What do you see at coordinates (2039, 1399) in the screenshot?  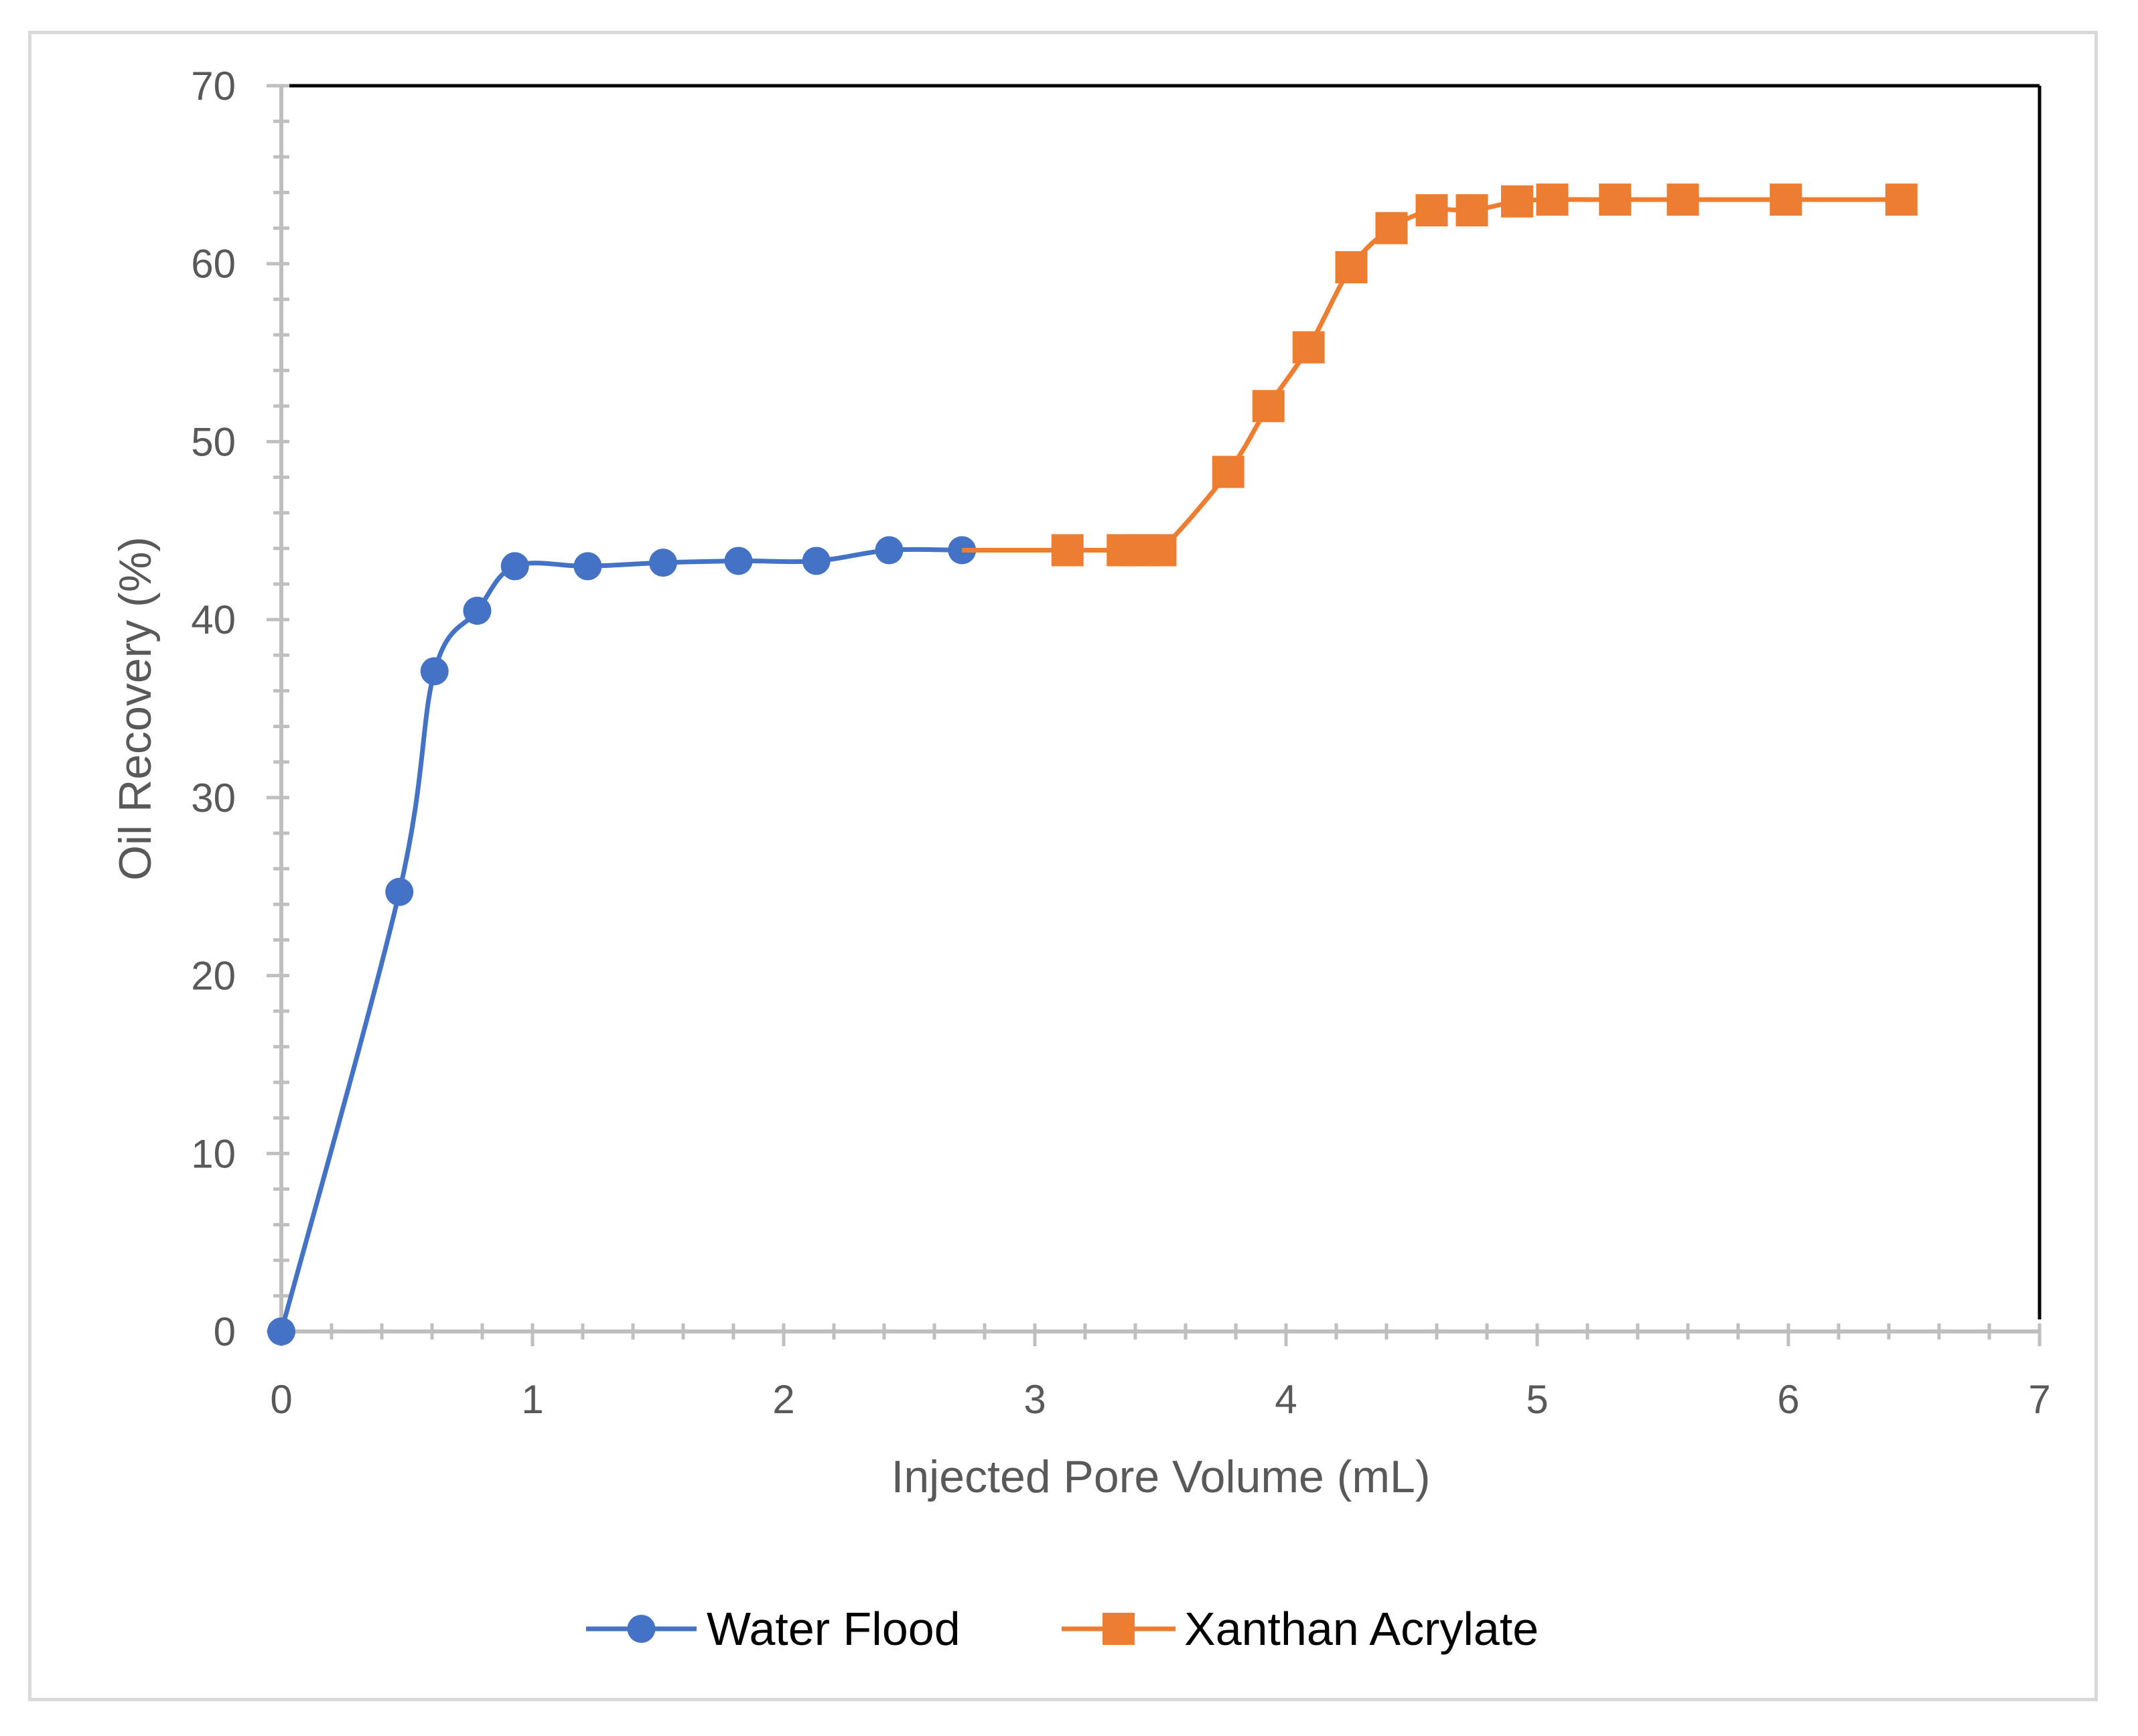 I see `x-tick-label: 7` at bounding box center [2039, 1399].